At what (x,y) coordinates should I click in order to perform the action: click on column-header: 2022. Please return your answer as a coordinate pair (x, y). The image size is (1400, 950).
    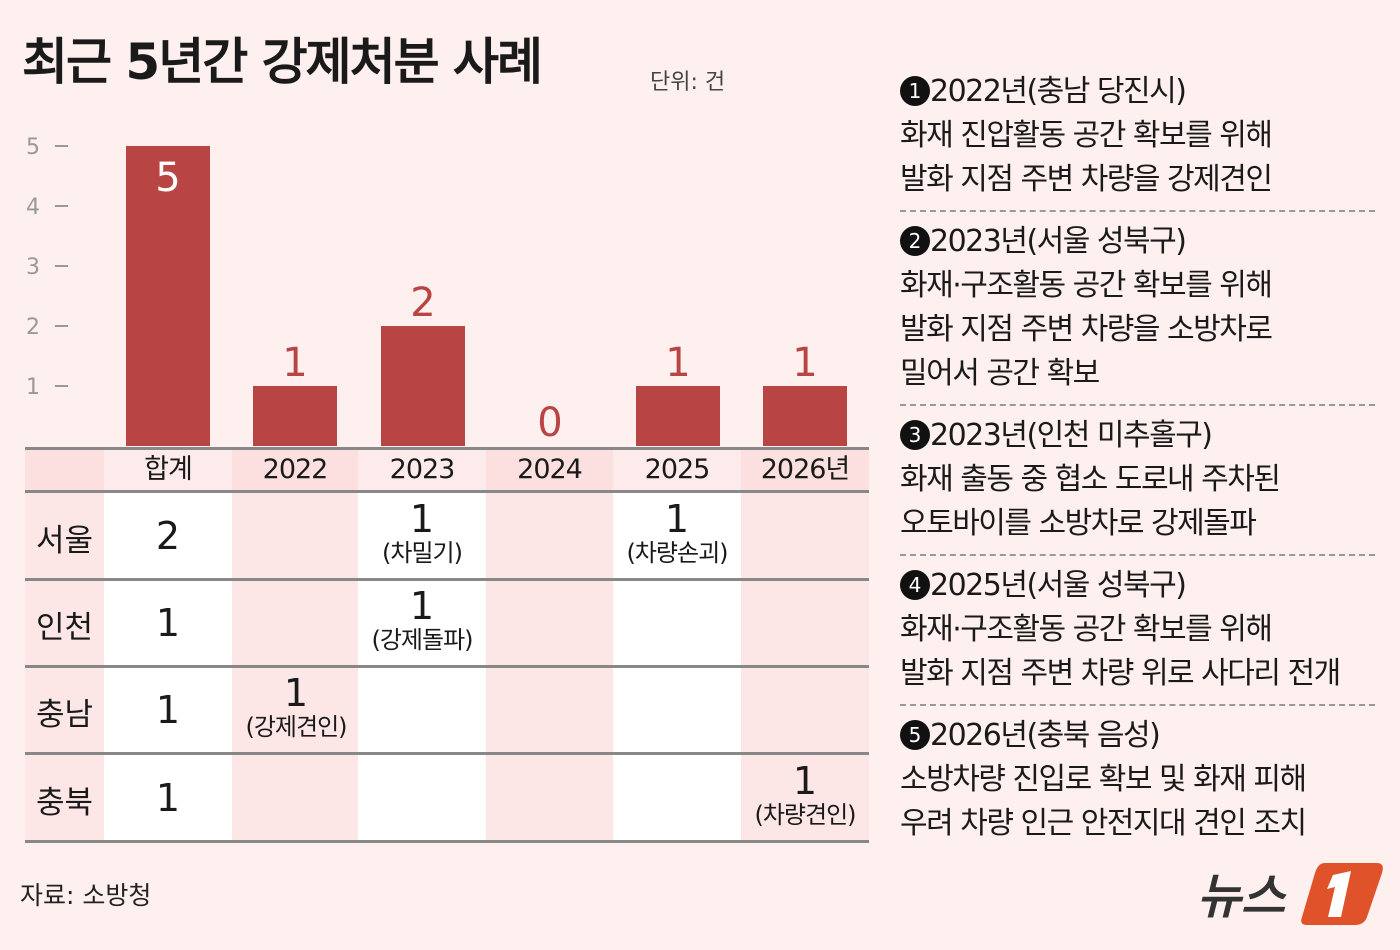
    Looking at the image, I should click on (295, 469).